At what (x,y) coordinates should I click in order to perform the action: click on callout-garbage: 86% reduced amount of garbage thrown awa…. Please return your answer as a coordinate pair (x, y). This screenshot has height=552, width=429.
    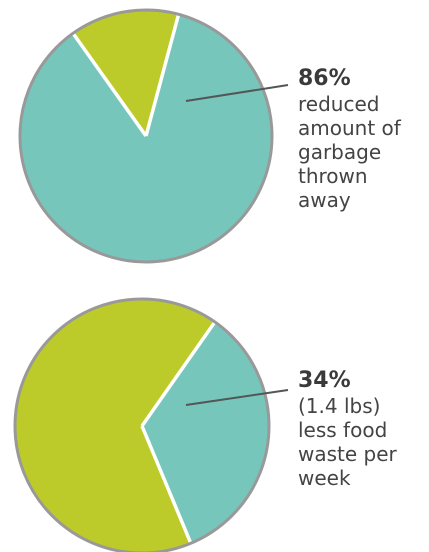
    Looking at the image, I should click on (362, 139).